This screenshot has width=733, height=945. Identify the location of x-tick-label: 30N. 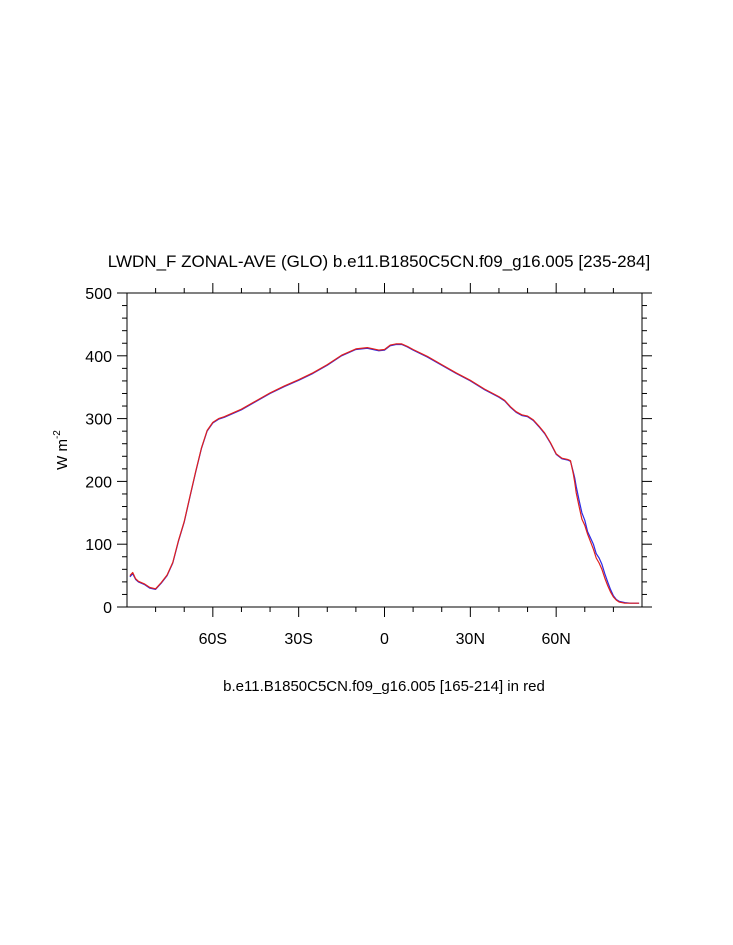
(470, 639).